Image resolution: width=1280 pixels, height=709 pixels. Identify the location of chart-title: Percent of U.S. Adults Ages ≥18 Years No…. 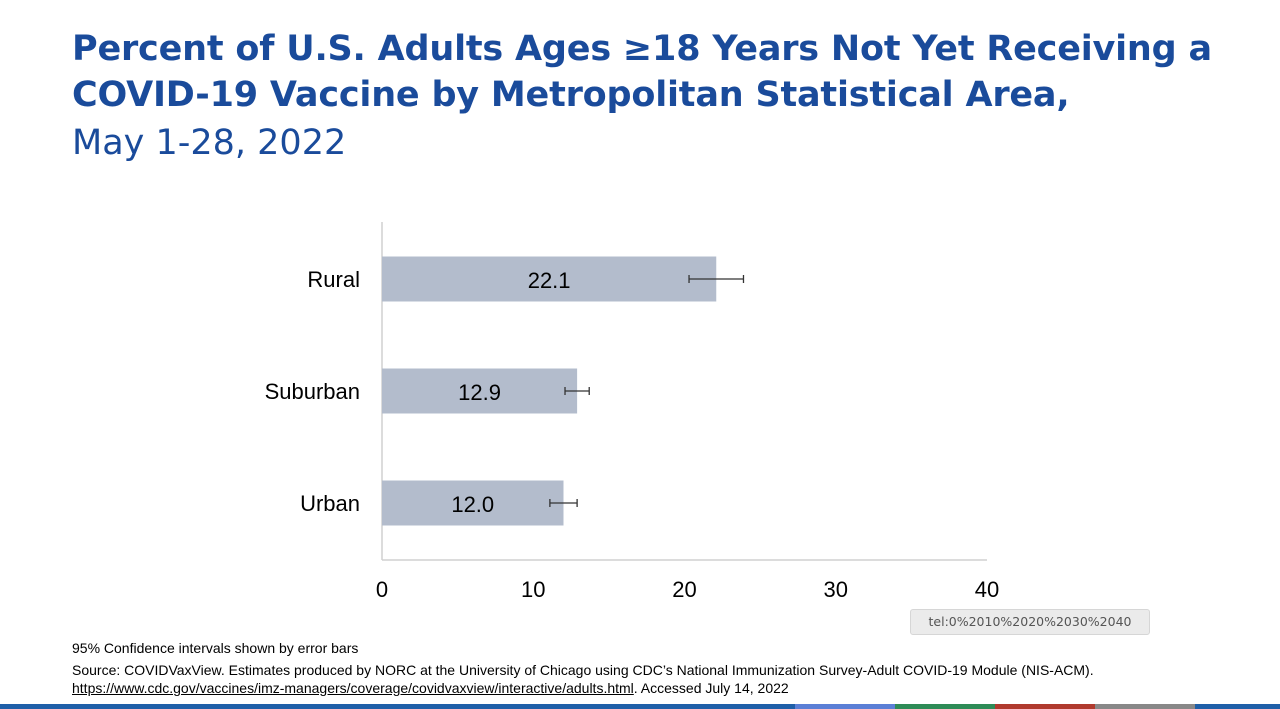
(642, 72).